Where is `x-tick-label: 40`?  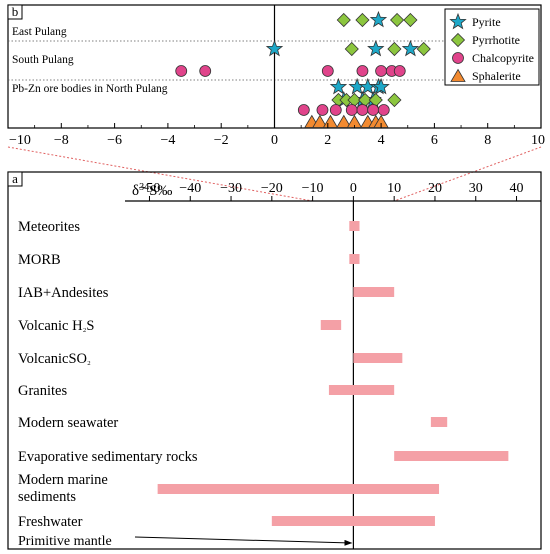 x-tick-label: 40 is located at coordinates (517, 188).